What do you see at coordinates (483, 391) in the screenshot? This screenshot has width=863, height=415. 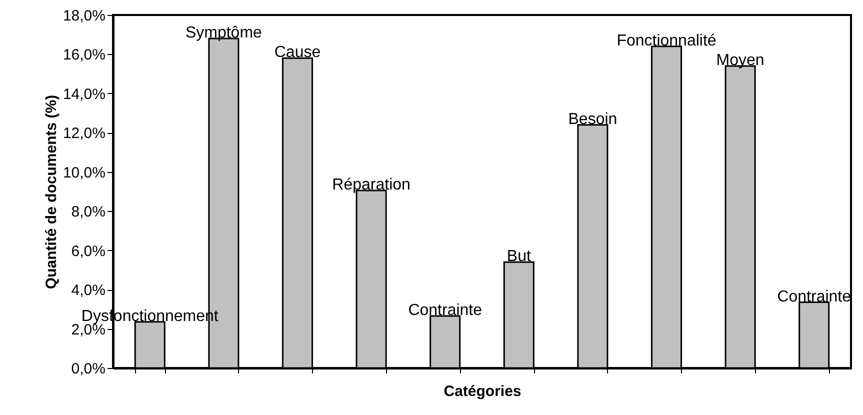 I see `x-axis-title: Catégories` at bounding box center [483, 391].